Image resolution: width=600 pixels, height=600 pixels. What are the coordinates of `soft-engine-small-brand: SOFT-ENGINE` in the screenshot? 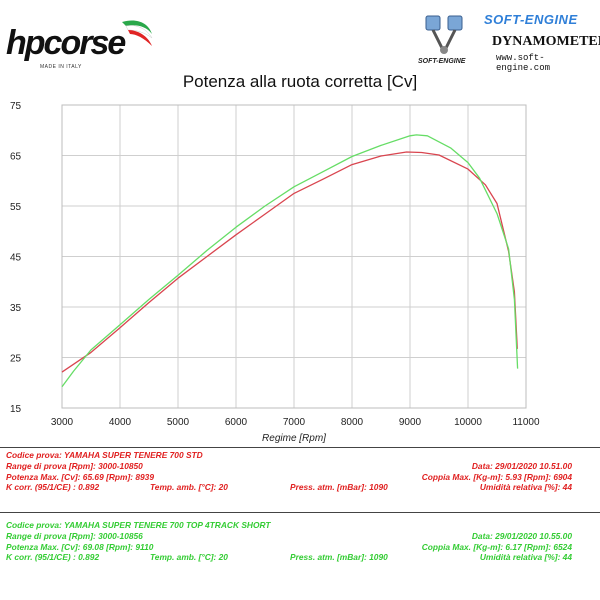 It's located at (442, 61).